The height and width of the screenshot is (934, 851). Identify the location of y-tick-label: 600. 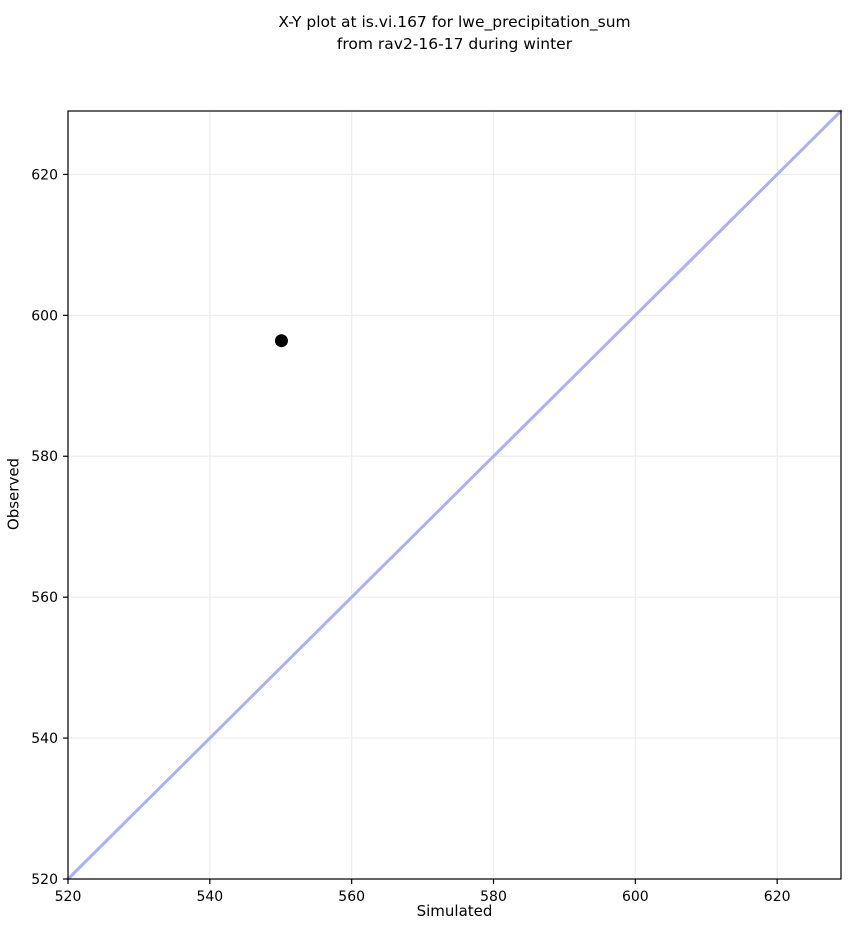
(44, 316).